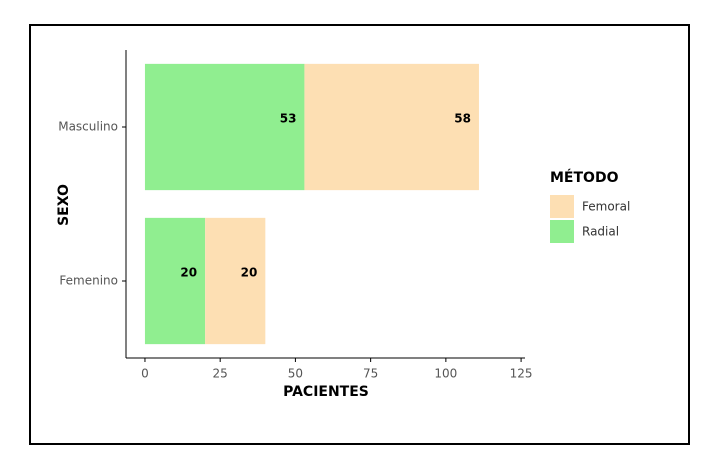  I want to click on x-axis-title: PACIENTES, so click(326, 392).